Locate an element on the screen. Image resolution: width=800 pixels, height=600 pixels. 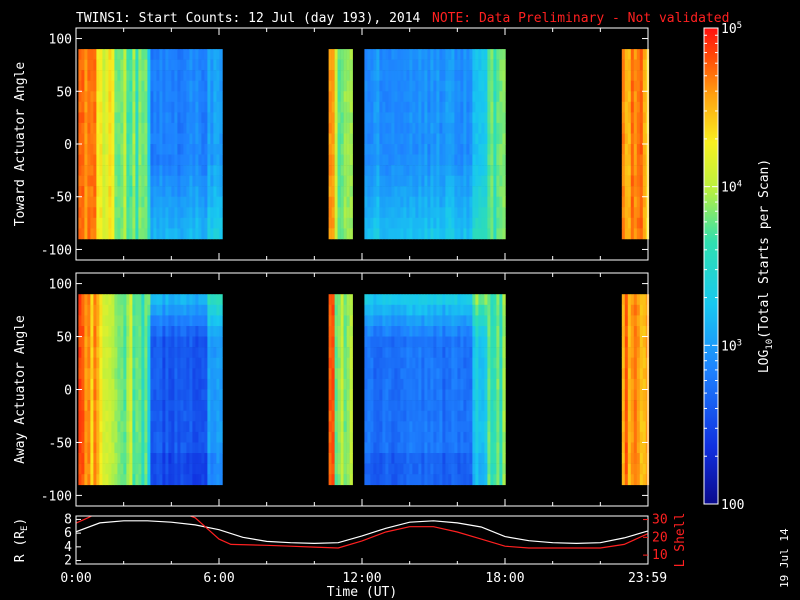
l-shell-axis-label: L Shell is located at coordinates (680, 540).